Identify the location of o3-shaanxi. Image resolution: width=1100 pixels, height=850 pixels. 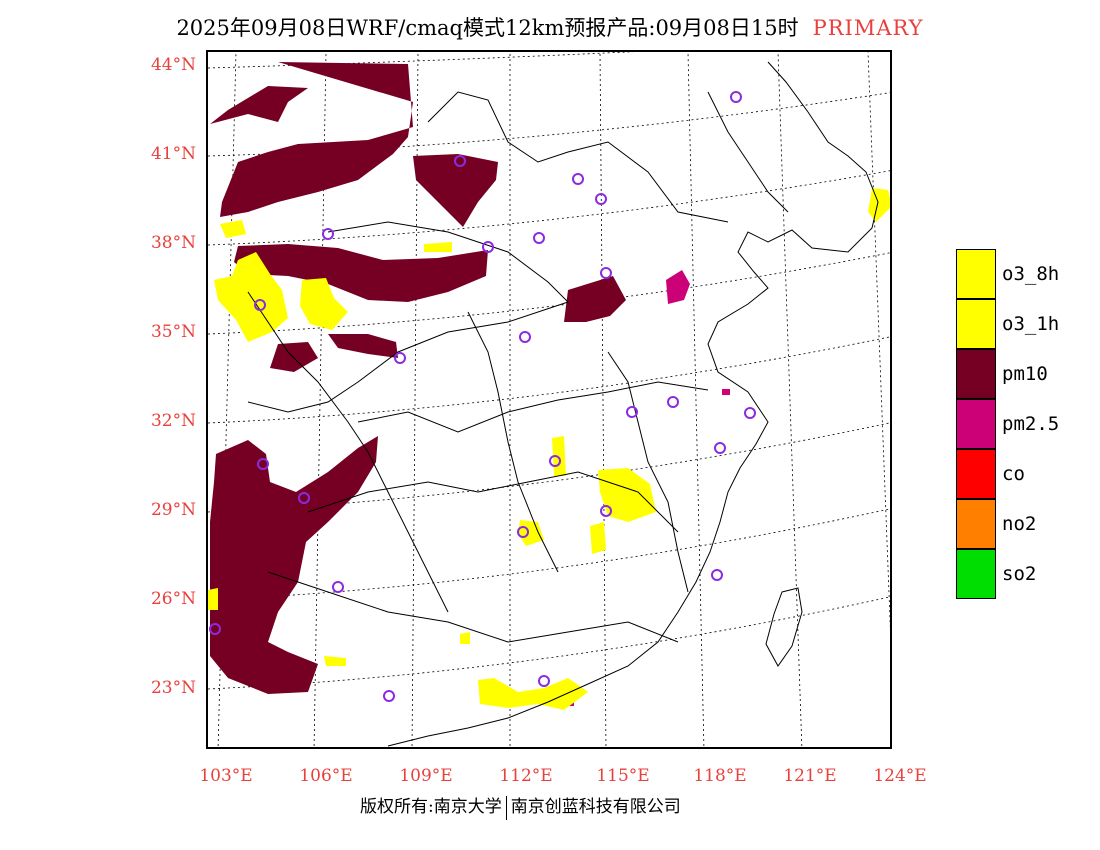
(324, 304).